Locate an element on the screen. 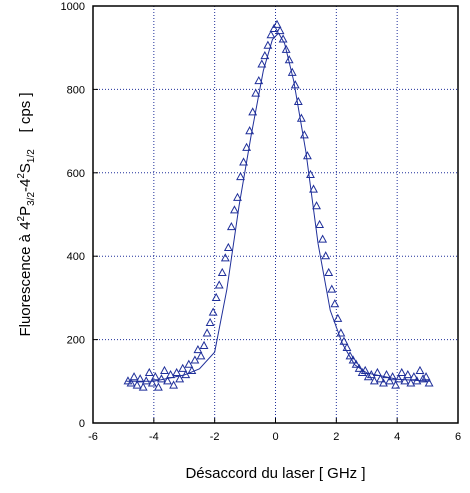 Image resolution: width=470 pixels, height=493 pixels. x-tick-label: -4 is located at coordinates (154, 437).